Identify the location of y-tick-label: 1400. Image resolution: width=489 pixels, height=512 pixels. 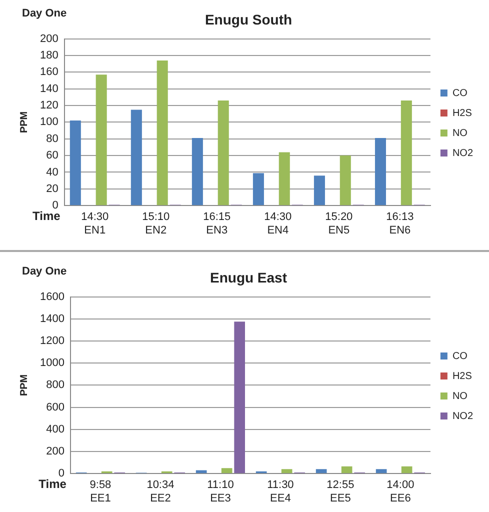
(52, 318).